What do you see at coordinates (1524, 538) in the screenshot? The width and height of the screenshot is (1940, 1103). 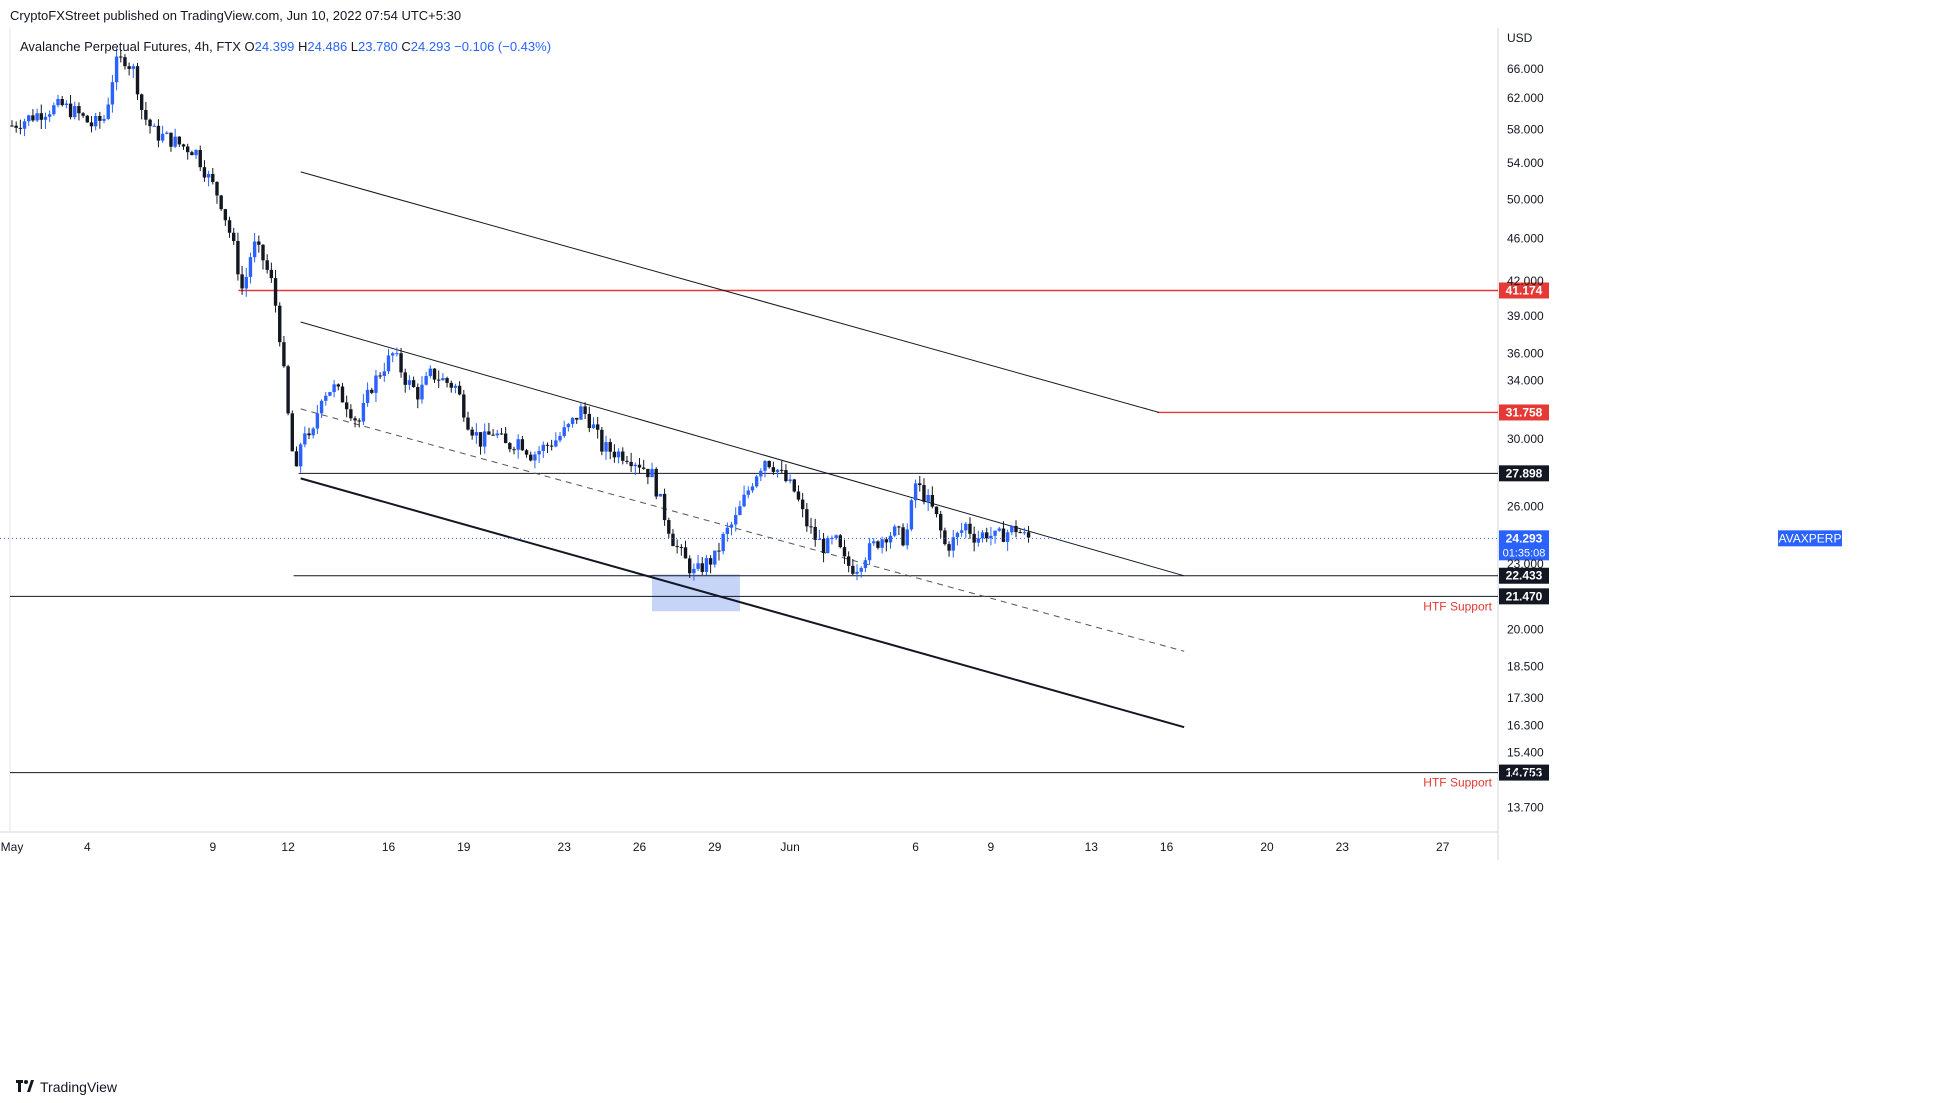 I see `current-price-value: 24.293` at bounding box center [1524, 538].